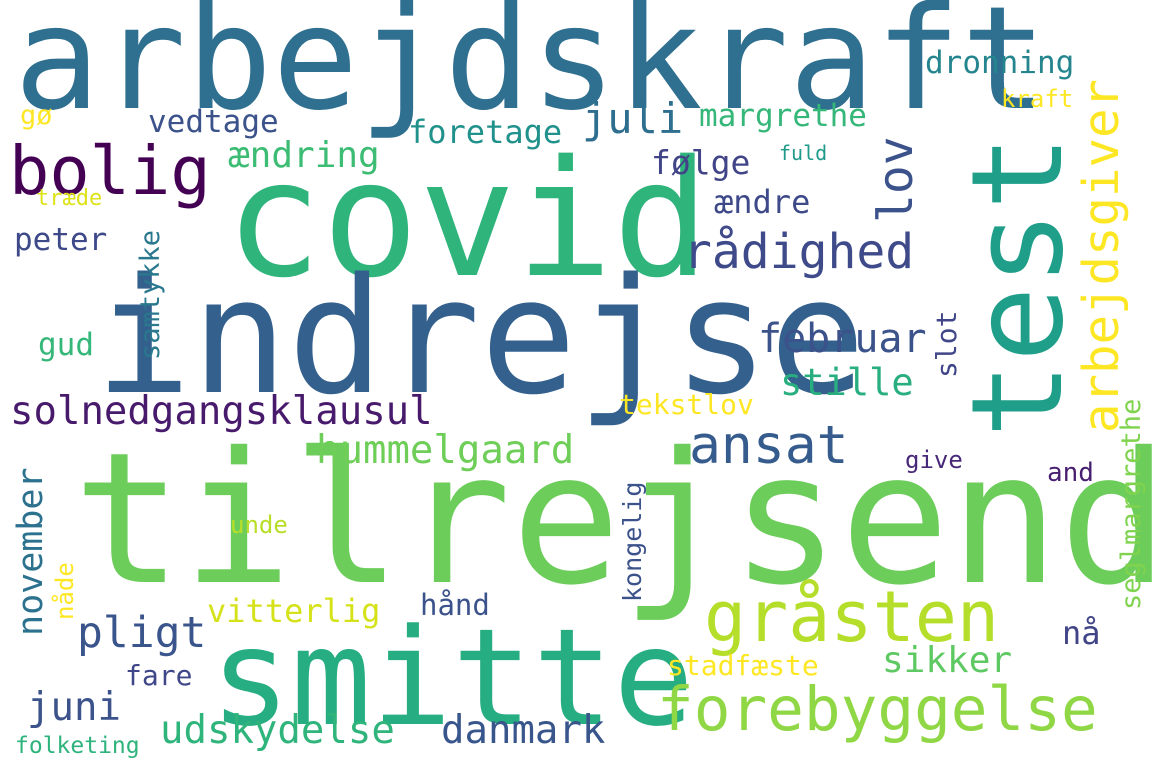 Image resolution: width=1155 pixels, height=770 pixels. Describe the element at coordinates (762, 202) in the screenshot. I see `word-ændre: ændre` at that location.